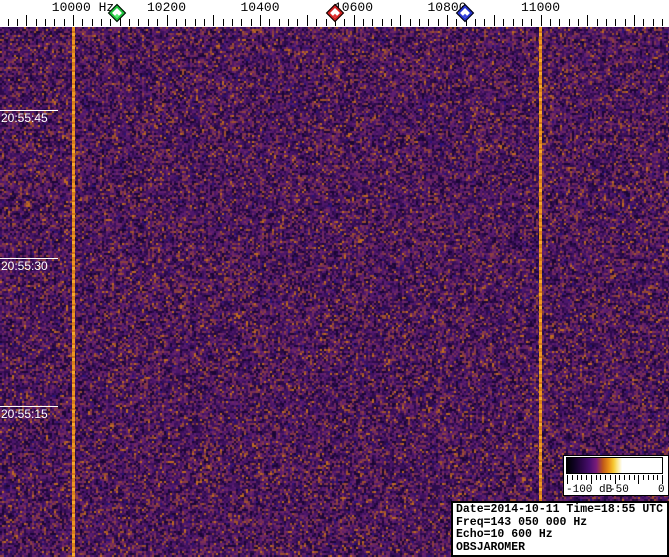 The height and width of the screenshot is (557, 669). Describe the element at coordinates (616, 475) in the screenshot. I see `db-scale-legend: -100 dB -50 0` at that location.